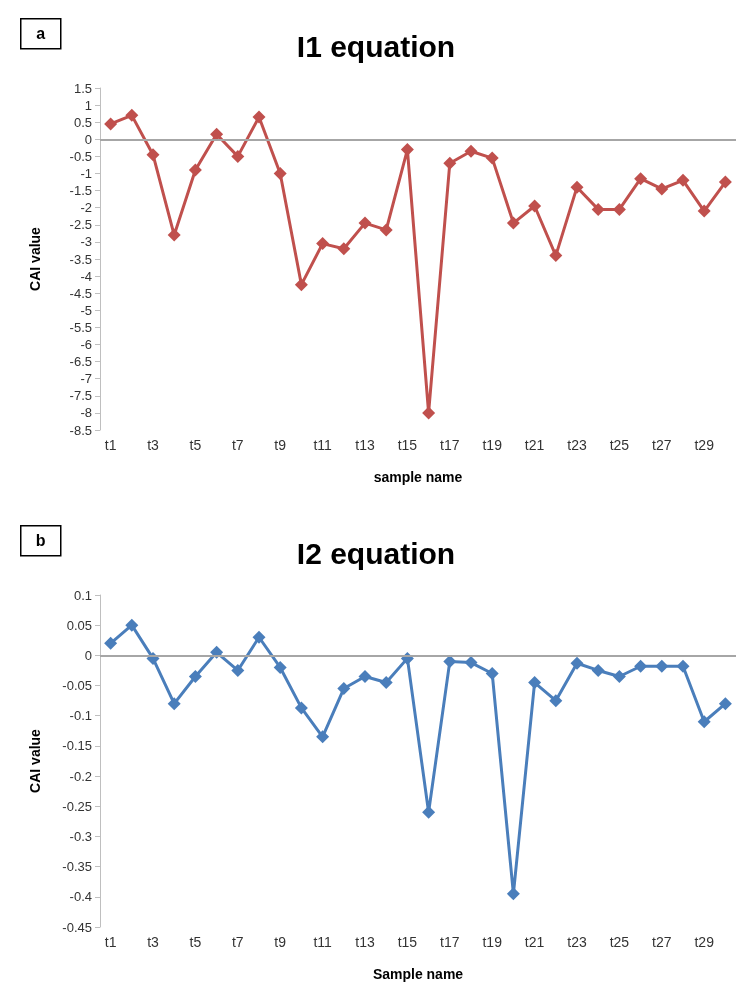 The image size is (752, 1007). What do you see at coordinates (86, 173) in the screenshot?
I see `y-tick-label: -1` at bounding box center [86, 173].